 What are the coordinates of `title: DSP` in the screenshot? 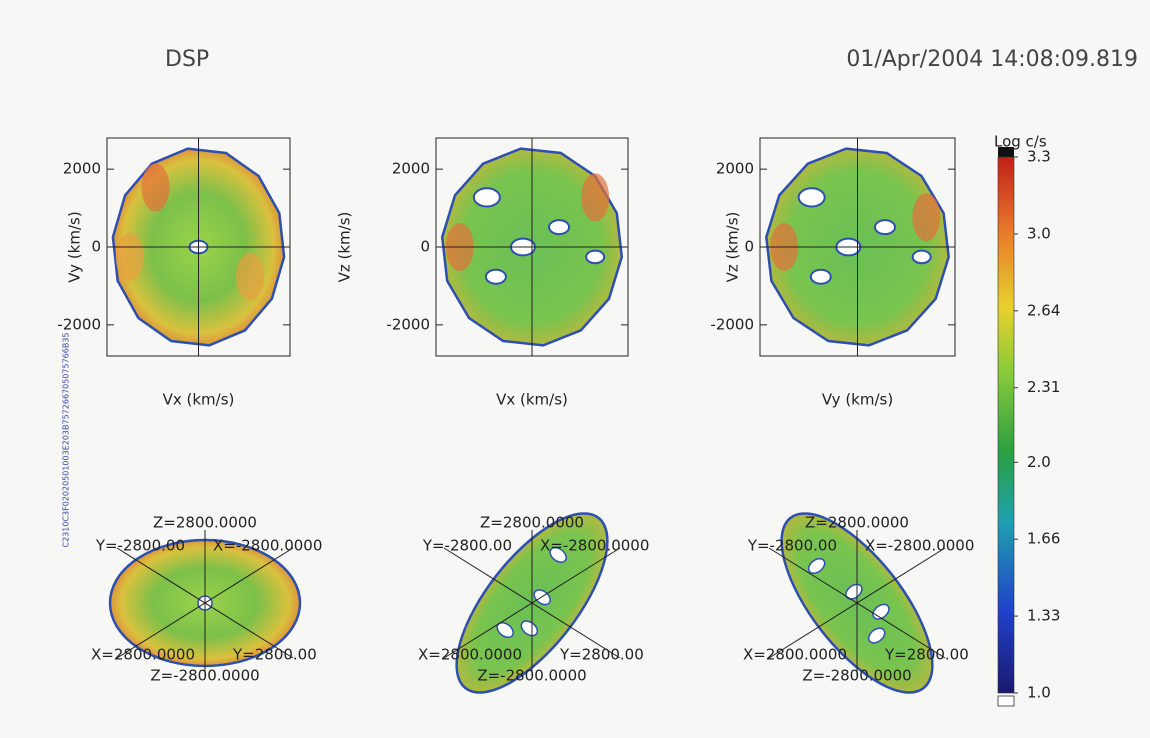 It's located at (187, 59).